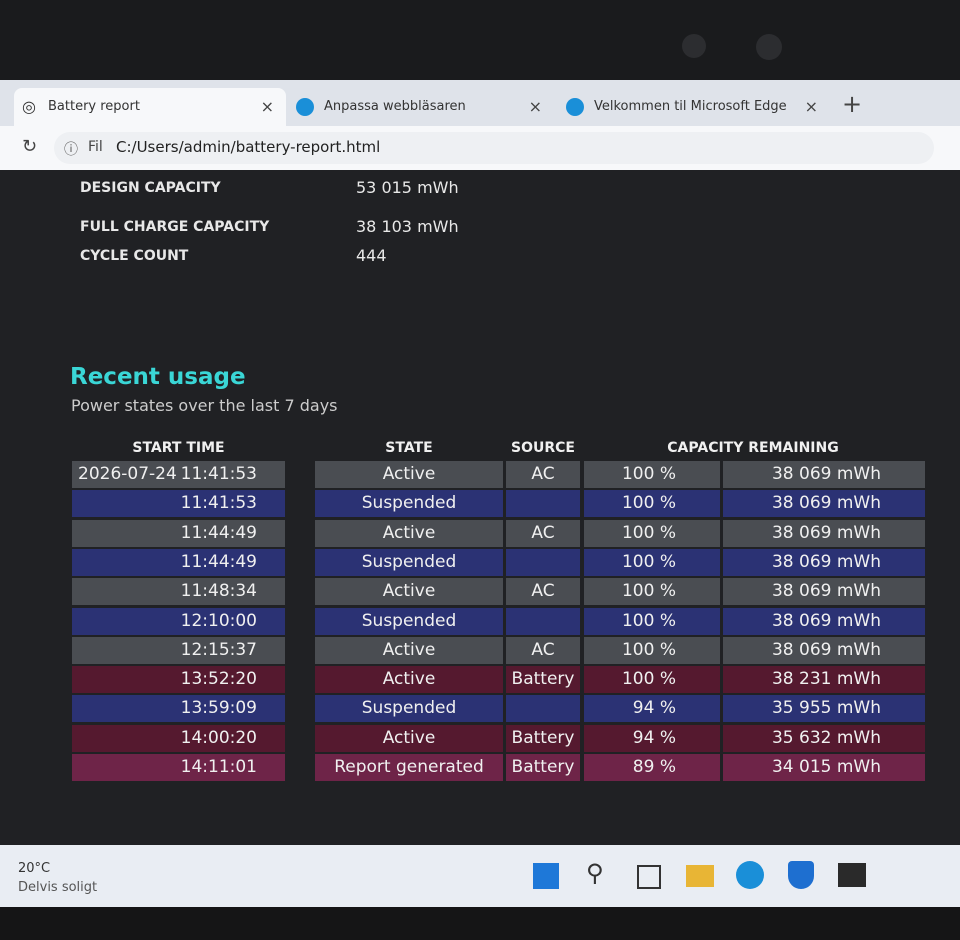 The image size is (960, 940). What do you see at coordinates (695, 107) in the screenshot?
I see `tab: Velkommen til Microsoft Edge ×` at bounding box center [695, 107].